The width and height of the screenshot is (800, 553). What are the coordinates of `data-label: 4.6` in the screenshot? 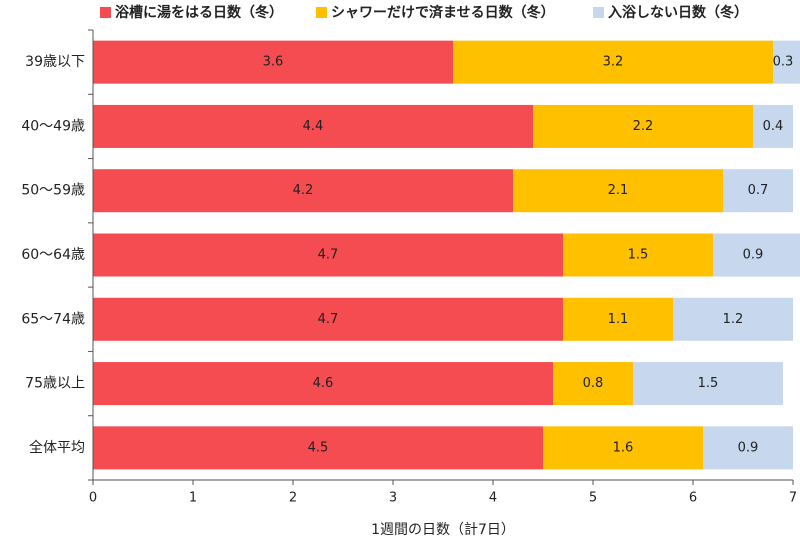 It's located at (323, 383).